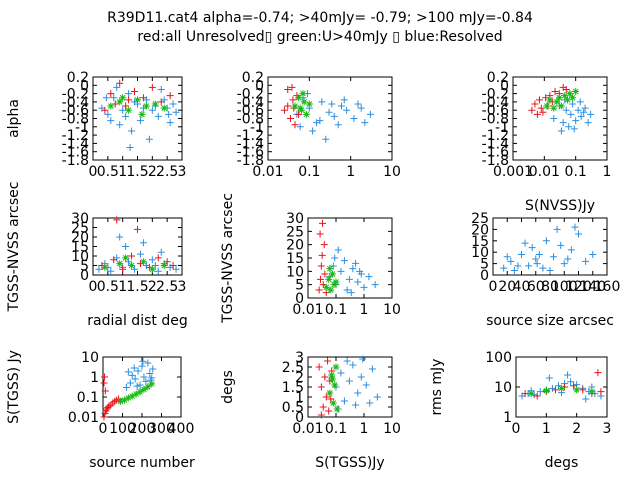 This screenshot has width=640, height=480. What do you see at coordinates (352, 271) in the screenshot?
I see `blue-series` at bounding box center [352, 271].